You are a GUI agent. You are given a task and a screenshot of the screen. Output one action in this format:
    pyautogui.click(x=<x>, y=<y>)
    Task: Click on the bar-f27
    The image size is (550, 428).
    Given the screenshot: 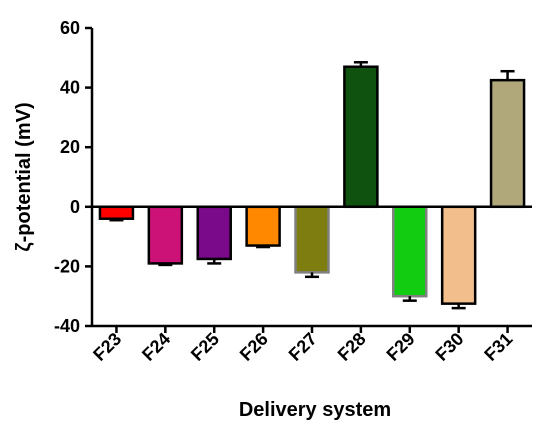 What is the action you would take?
    pyautogui.click(x=312, y=239)
    